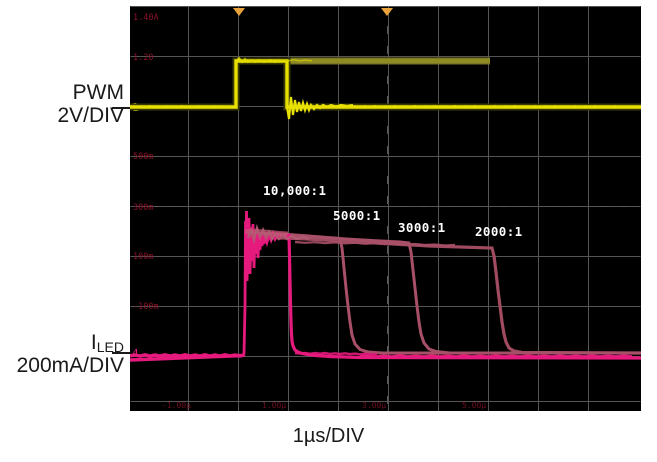  I want to click on vlabel-3: 300m, so click(143, 208).